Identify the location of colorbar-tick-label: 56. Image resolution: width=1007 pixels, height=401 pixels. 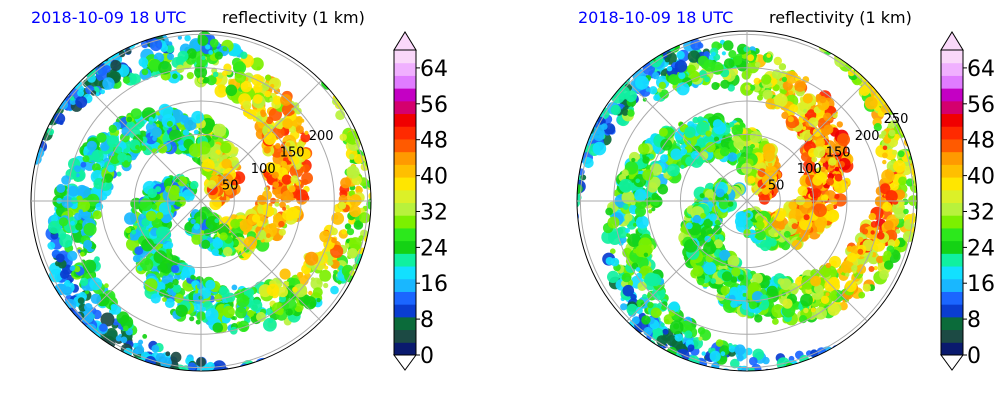
(981, 105).